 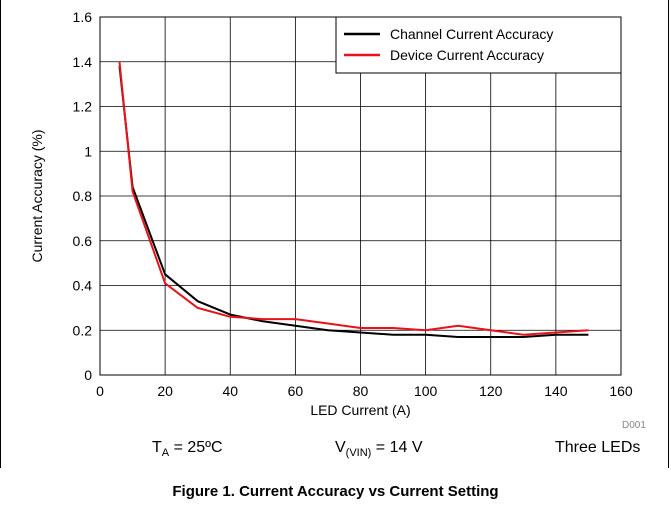 I want to click on x-tick-label: 80, so click(x=361, y=391).